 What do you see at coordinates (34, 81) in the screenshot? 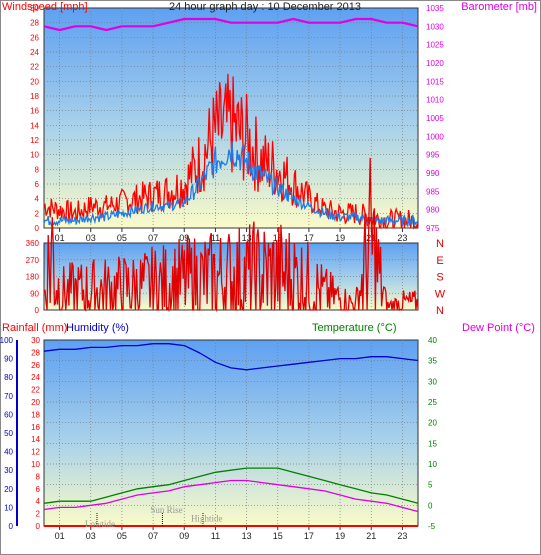
I see `wind-tick-label: 20` at bounding box center [34, 81].